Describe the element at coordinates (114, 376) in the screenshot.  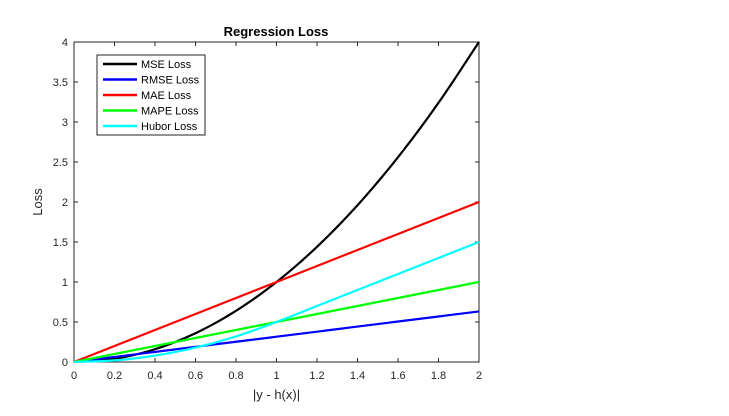
I see `x-tick-label: 0.2` at that location.